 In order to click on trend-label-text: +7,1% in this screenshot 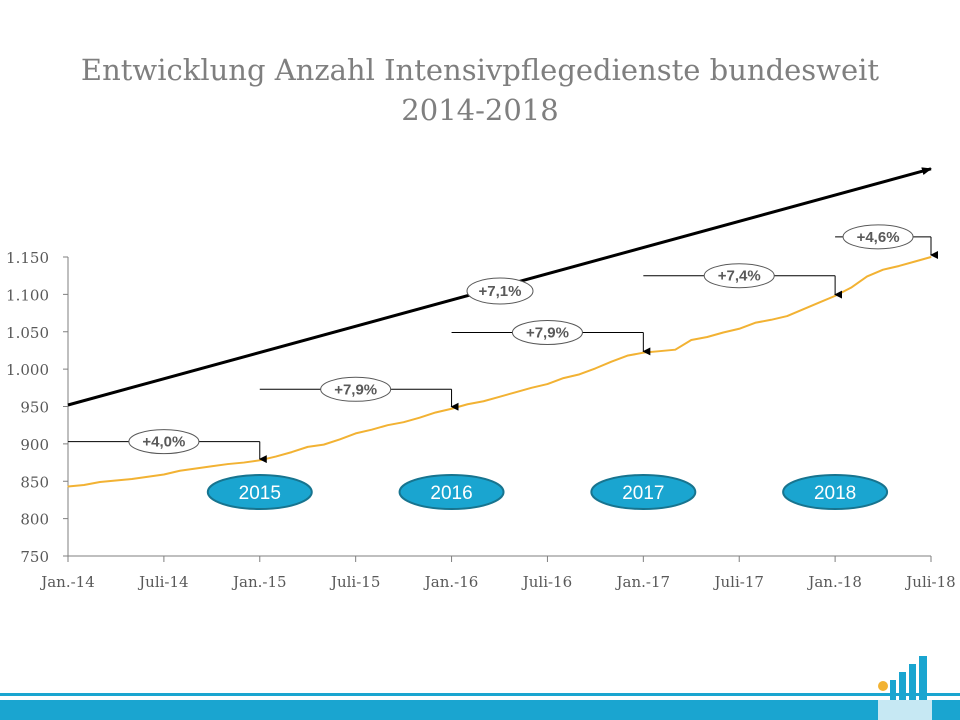, I will do `click(500, 291)`.